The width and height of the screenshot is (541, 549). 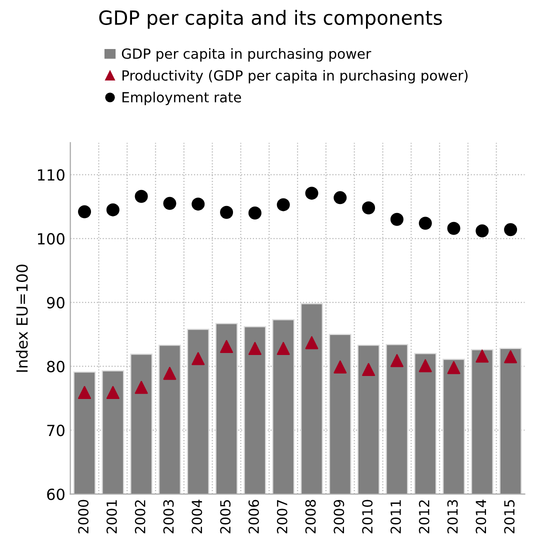 I want to click on x-tick-label: 2008, so click(x=310, y=517).